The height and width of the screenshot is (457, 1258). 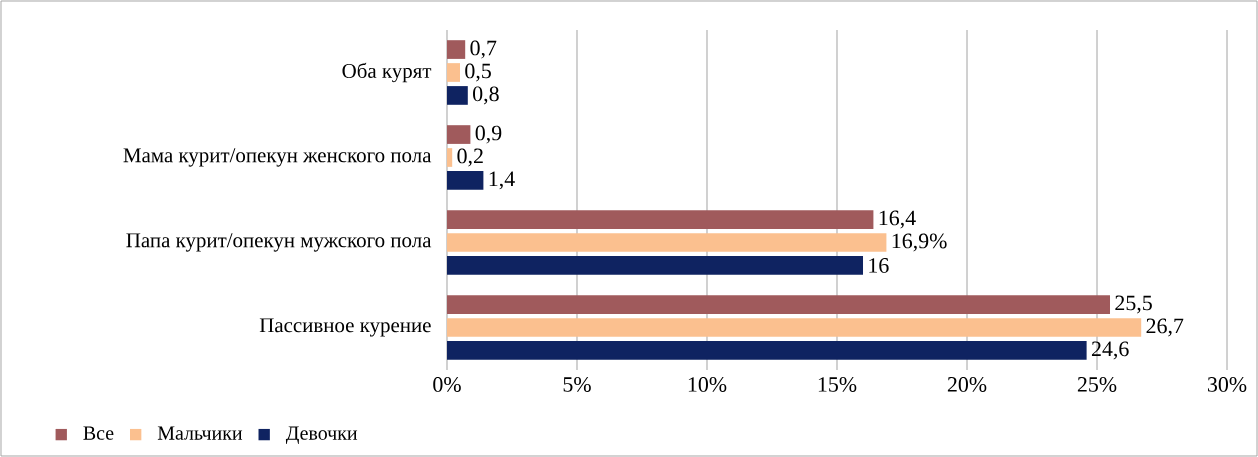 What do you see at coordinates (321, 435) in the screenshot?
I see `legend-label: Девочки` at bounding box center [321, 435].